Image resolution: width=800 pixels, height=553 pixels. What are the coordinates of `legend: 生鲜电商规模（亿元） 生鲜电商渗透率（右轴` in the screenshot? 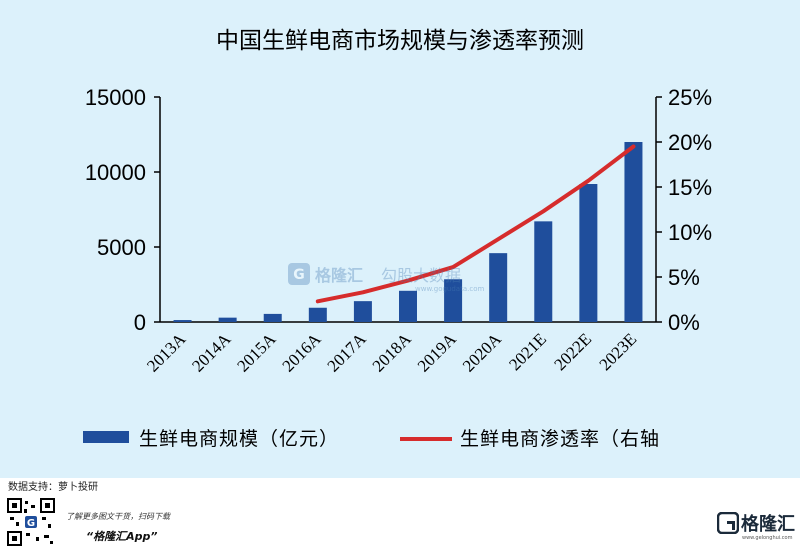 It's located at (371, 439).